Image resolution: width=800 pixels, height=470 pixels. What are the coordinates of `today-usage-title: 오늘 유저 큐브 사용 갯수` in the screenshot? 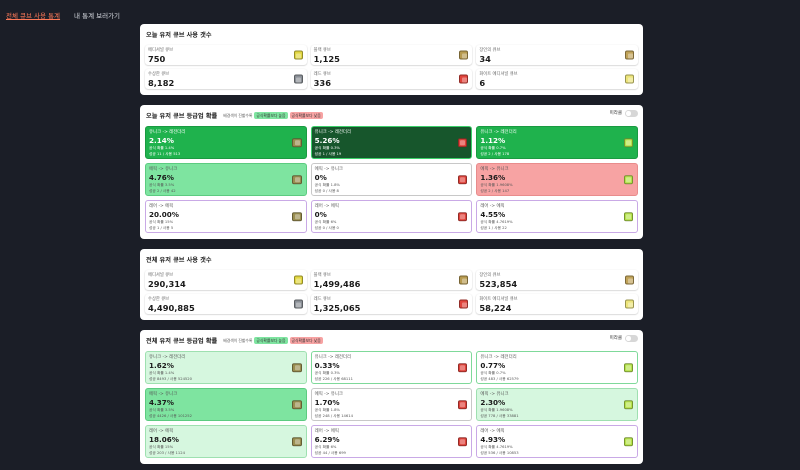 It's located at (179, 35).